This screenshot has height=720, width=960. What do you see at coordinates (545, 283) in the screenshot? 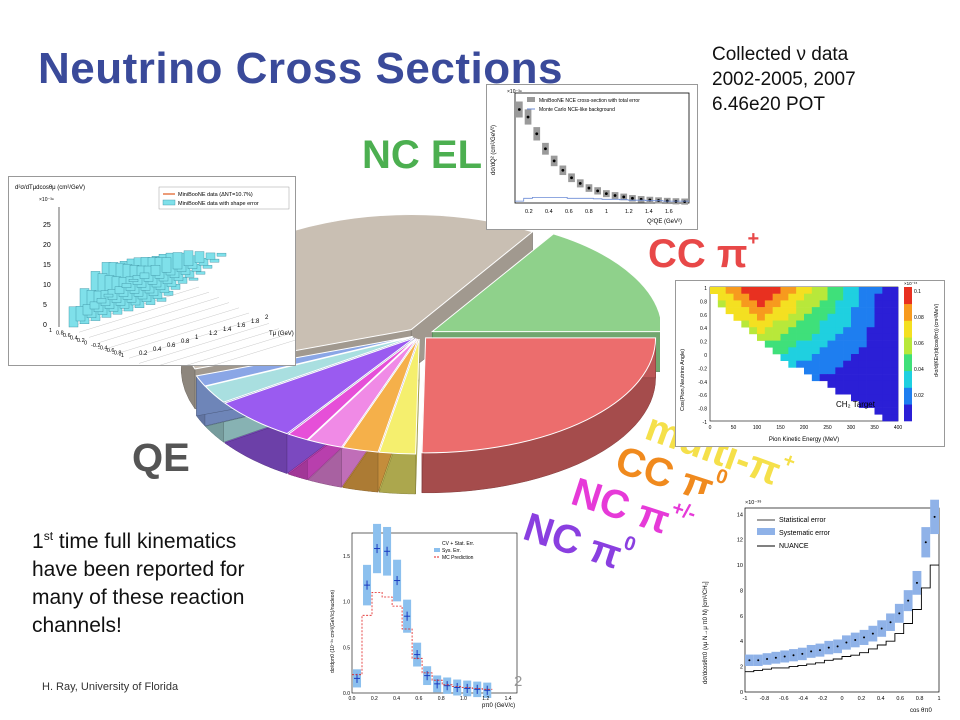
I see `pie-slice-nc-el` at bounding box center [545, 283].